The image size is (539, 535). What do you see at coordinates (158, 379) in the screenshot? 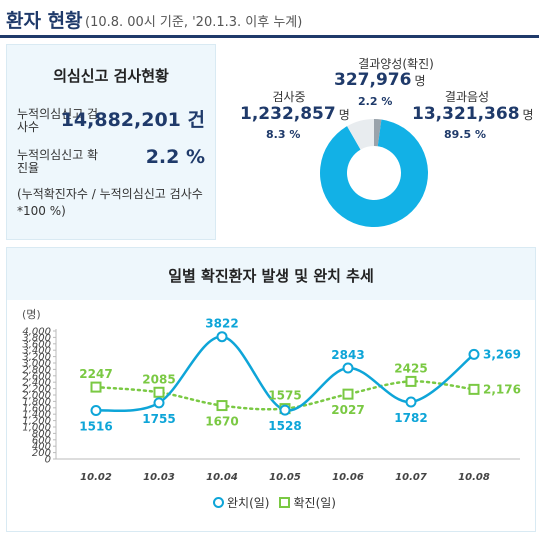
I see `confirmed-data-label: 2085` at bounding box center [158, 379].